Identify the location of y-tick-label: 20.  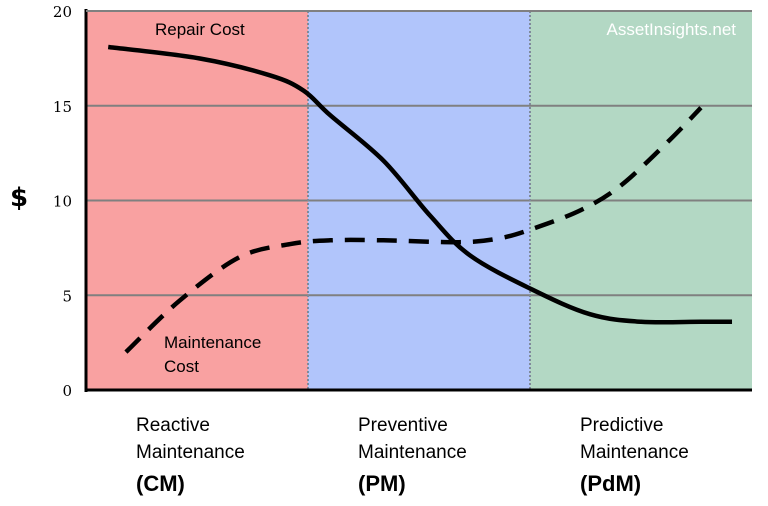
(62, 12).